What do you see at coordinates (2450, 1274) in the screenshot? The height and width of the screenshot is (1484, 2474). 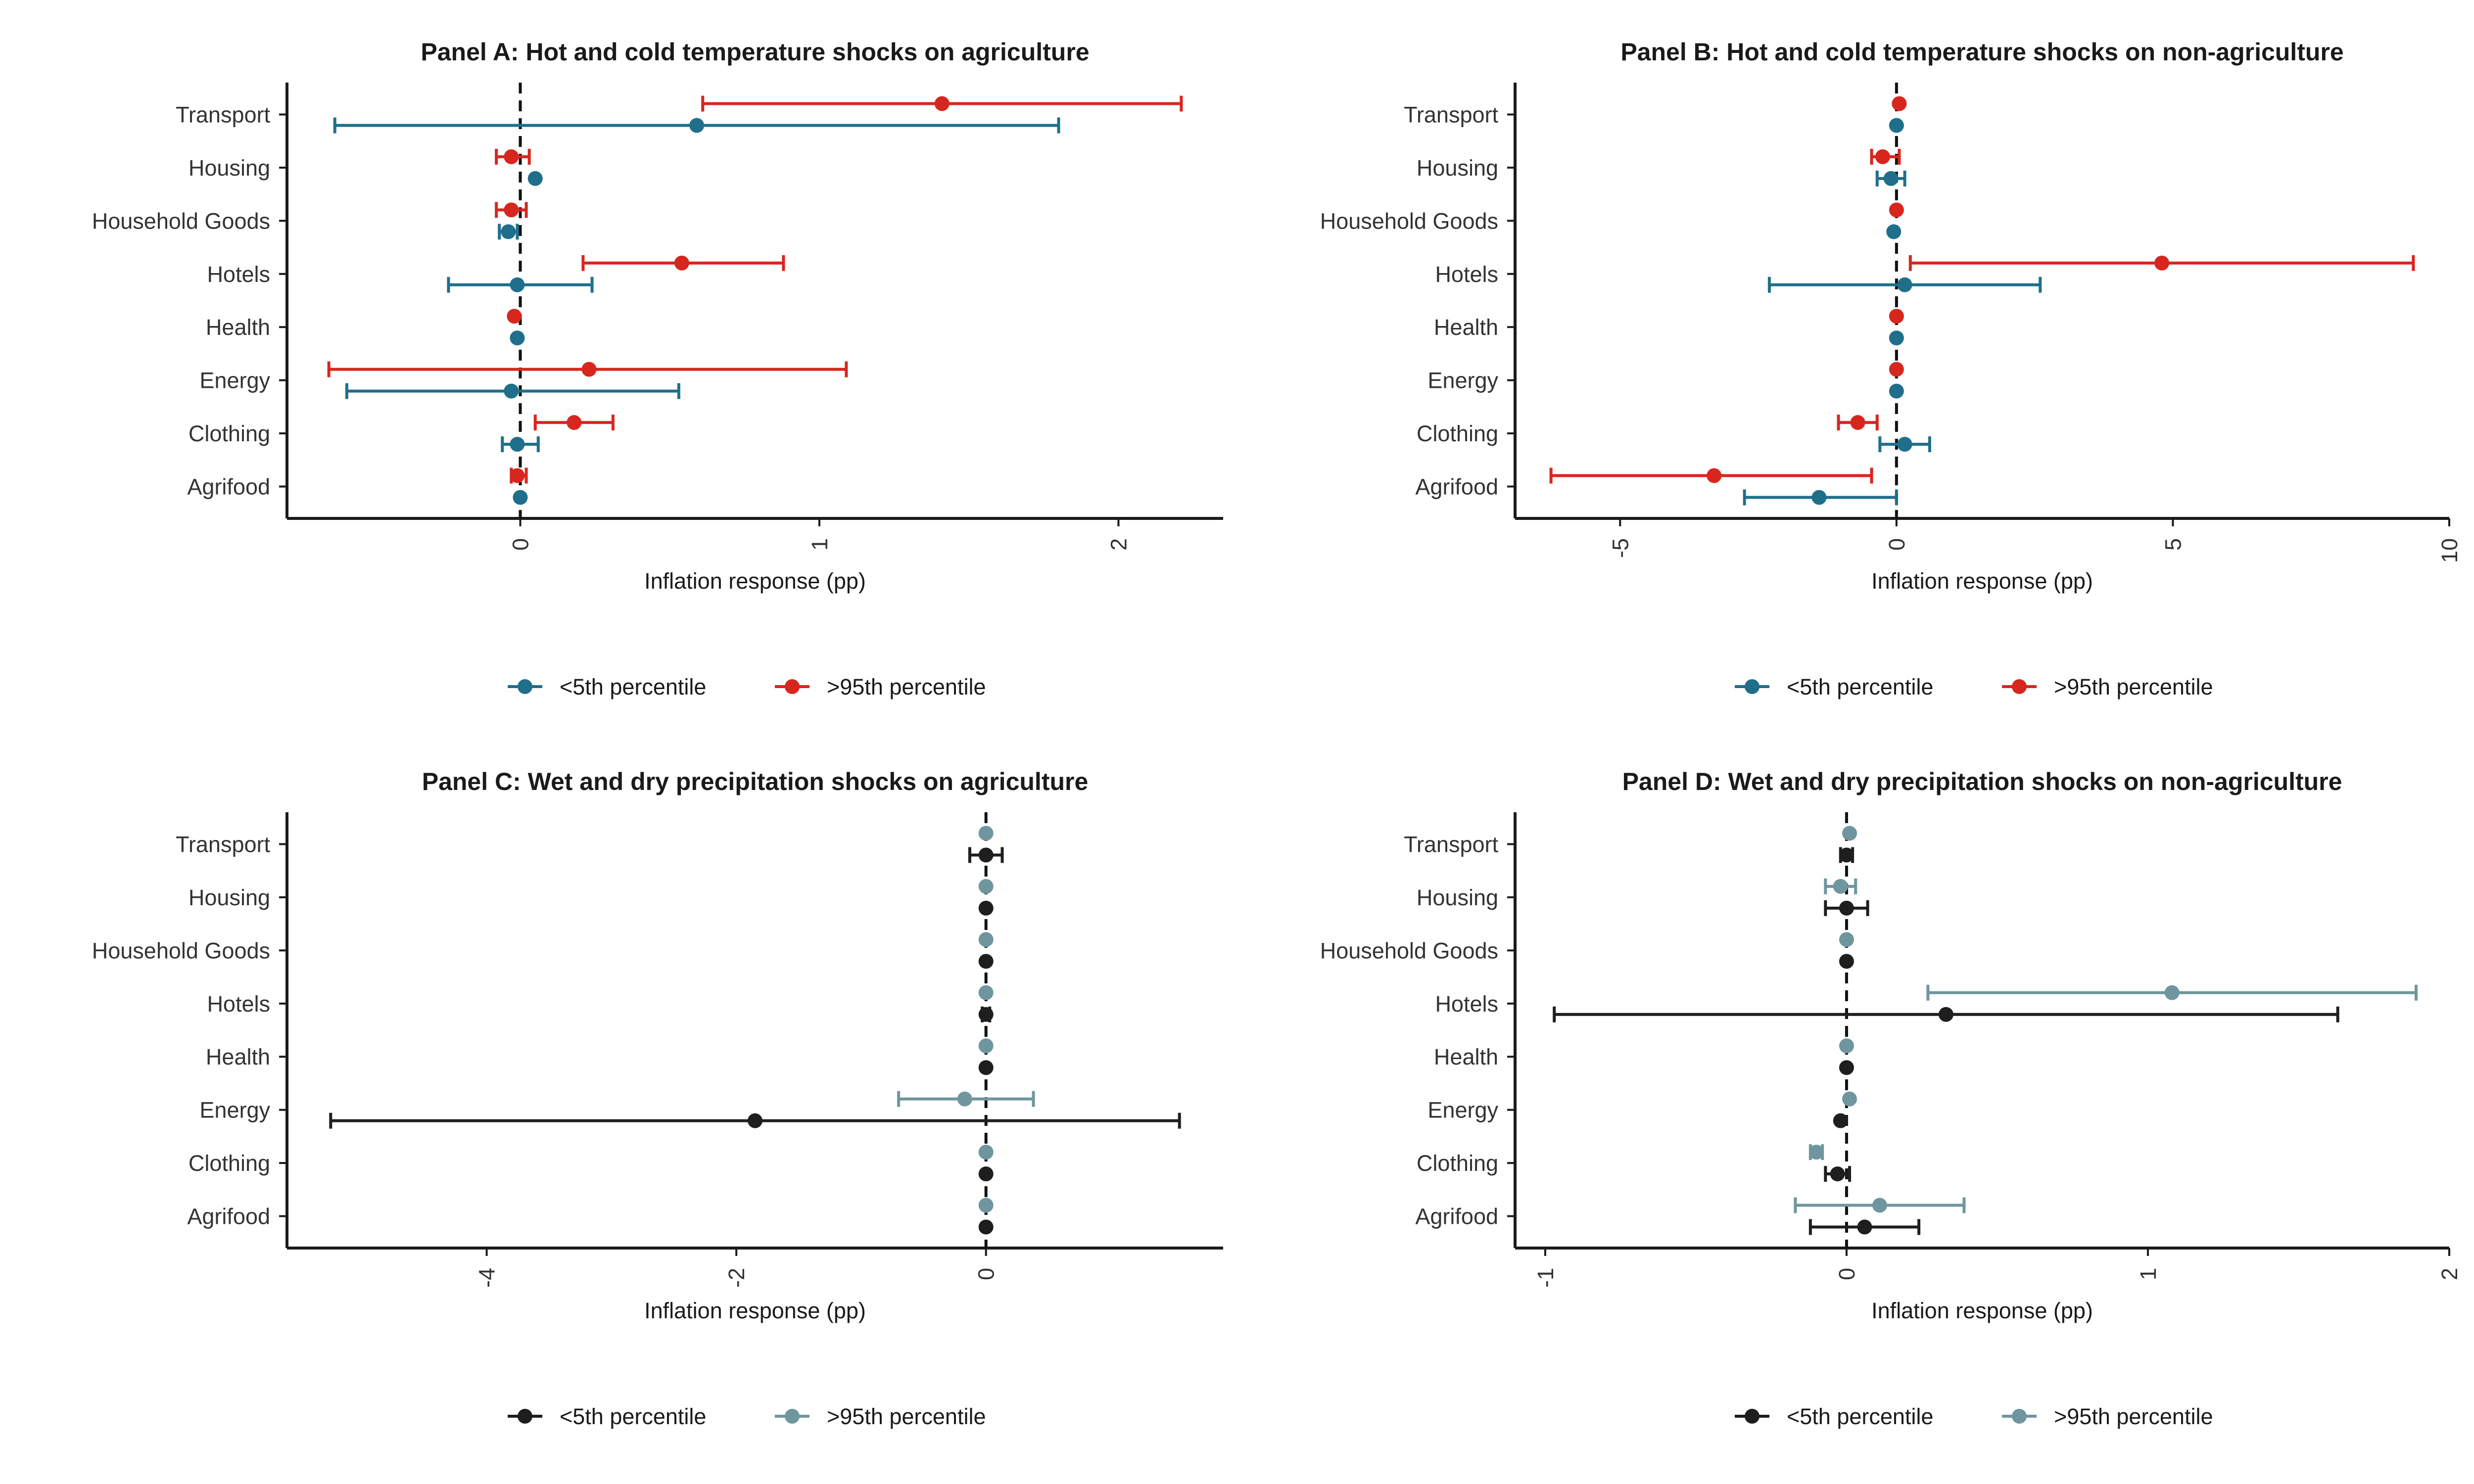 I see `x-tick-label: 2` at bounding box center [2450, 1274].